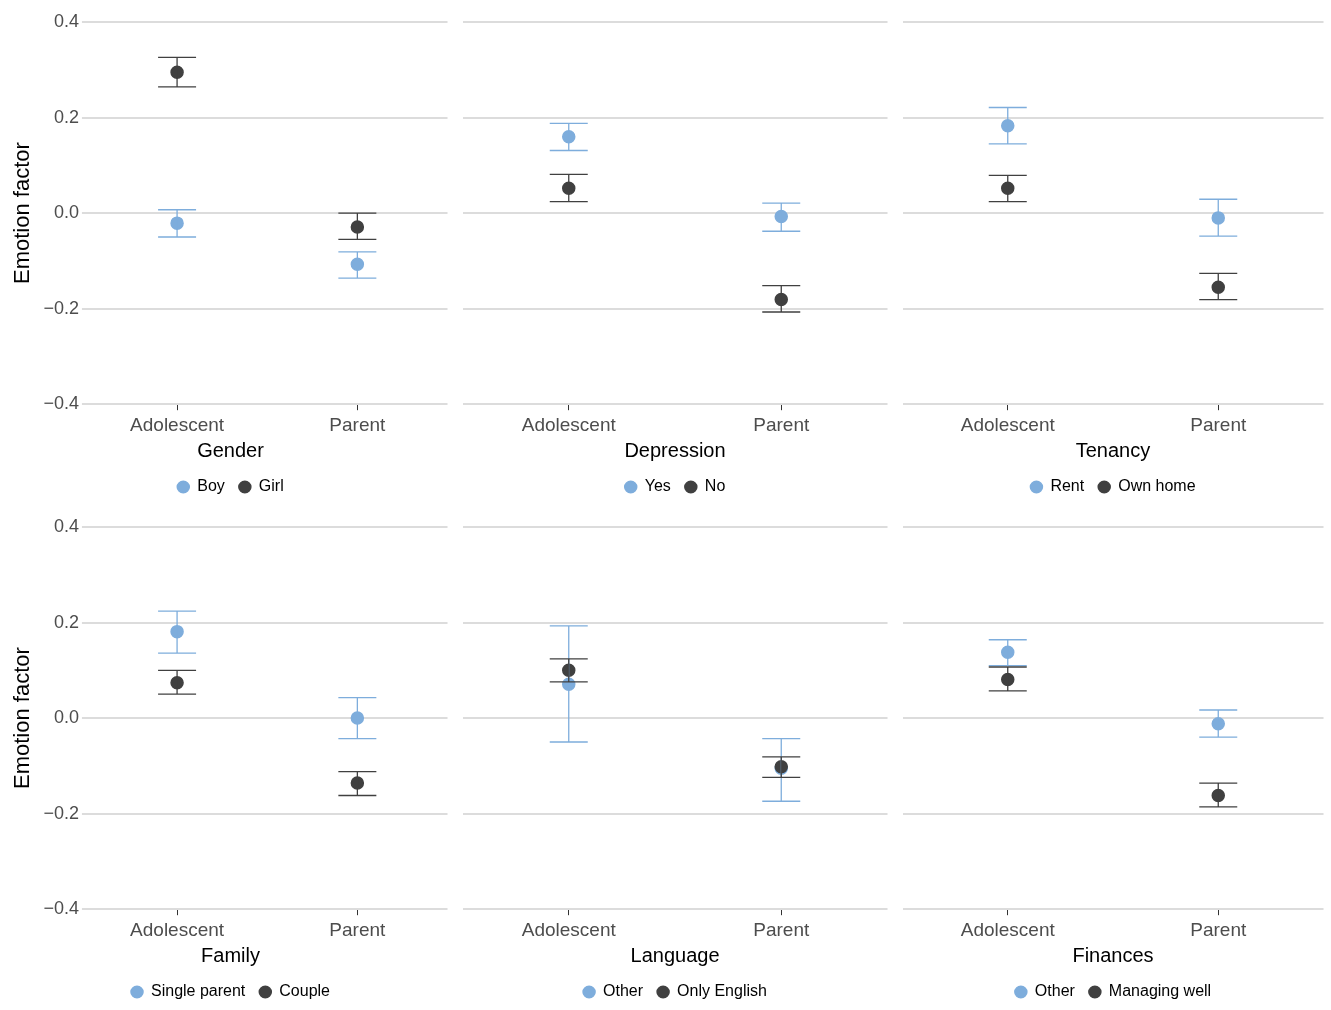  What do you see at coordinates (1160, 991) in the screenshot?
I see `legend-label: Managing well` at bounding box center [1160, 991].